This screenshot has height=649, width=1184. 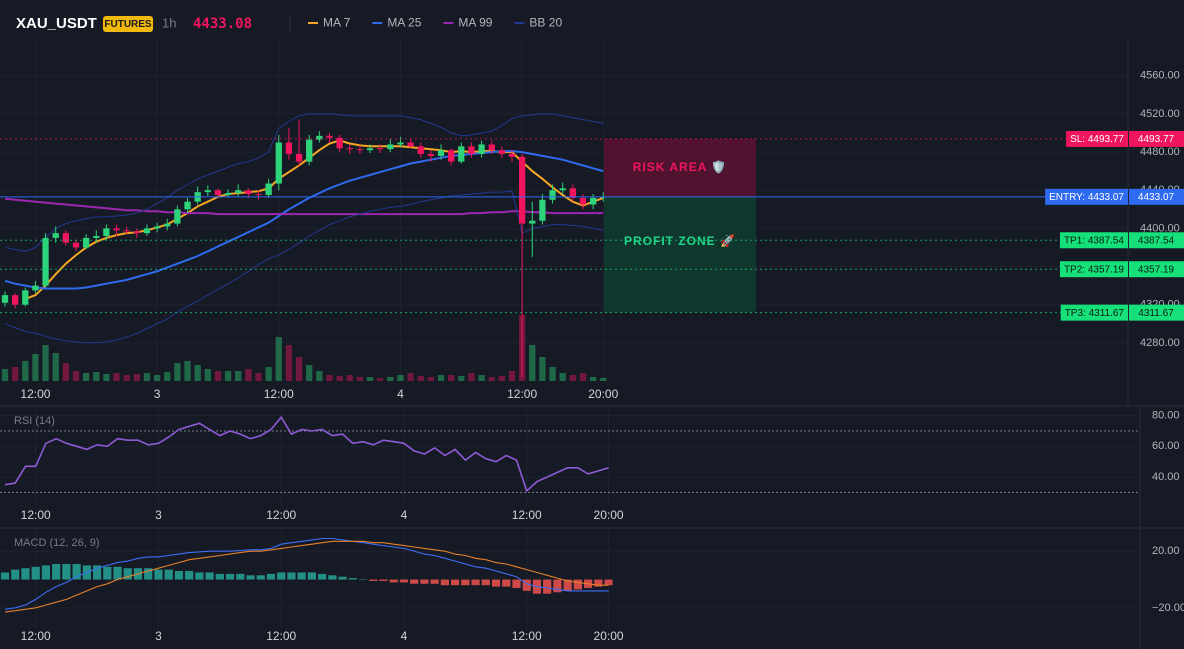 What do you see at coordinates (1156, 139) in the screenshot?
I see `axis-price: 4493.77` at bounding box center [1156, 139].